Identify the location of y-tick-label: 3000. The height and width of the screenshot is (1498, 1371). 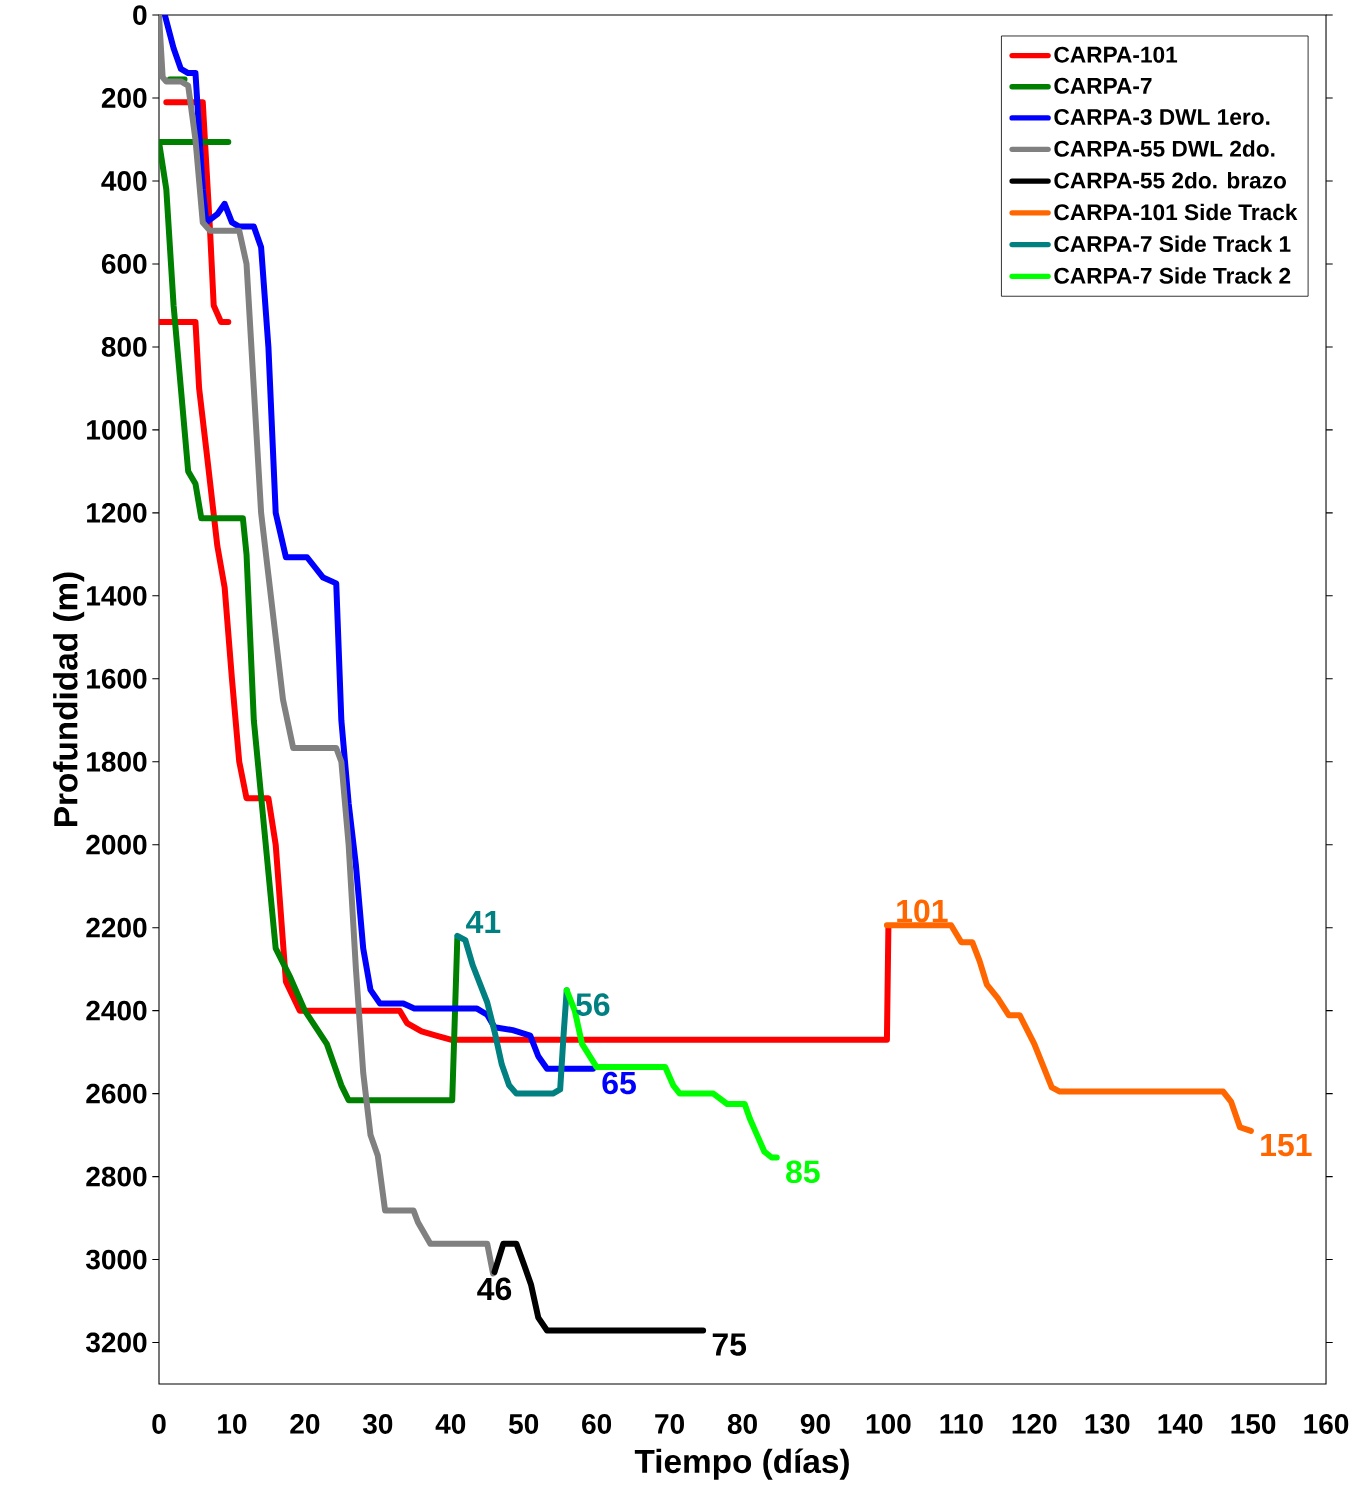
(116, 1259).